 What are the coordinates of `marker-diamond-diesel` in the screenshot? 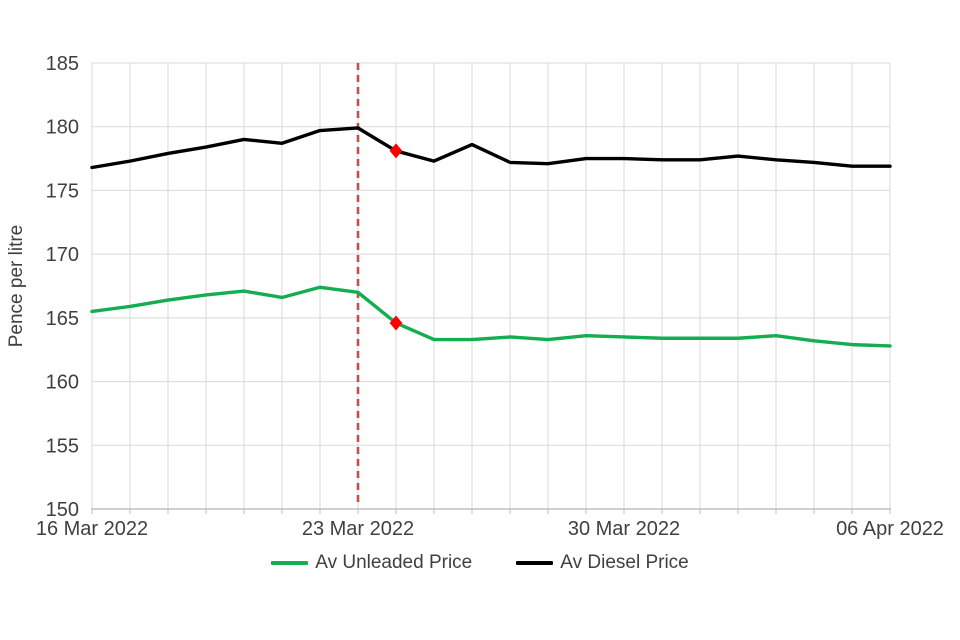 It's located at (396, 151).